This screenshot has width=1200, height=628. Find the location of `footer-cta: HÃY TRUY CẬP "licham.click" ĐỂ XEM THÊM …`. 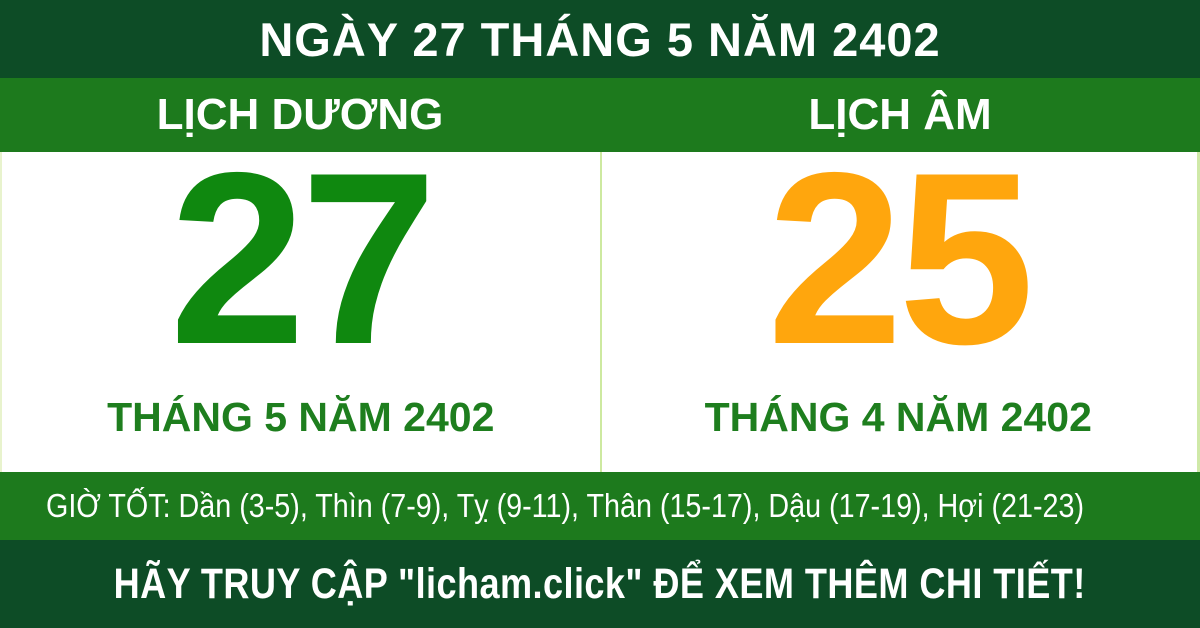

footer-cta: HÃY TRUY CẬP "licham.click" ĐỂ XEM THÊM … is located at coordinates (600, 583).